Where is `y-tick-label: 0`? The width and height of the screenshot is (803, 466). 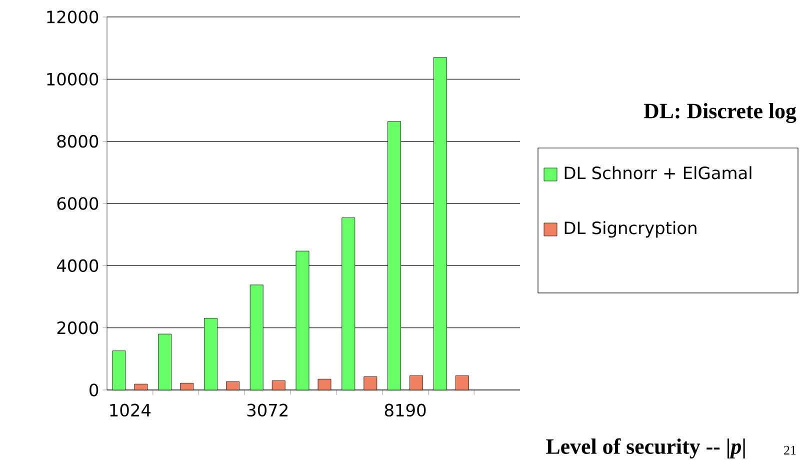
y-tick-label: 0 is located at coordinates (94, 390).